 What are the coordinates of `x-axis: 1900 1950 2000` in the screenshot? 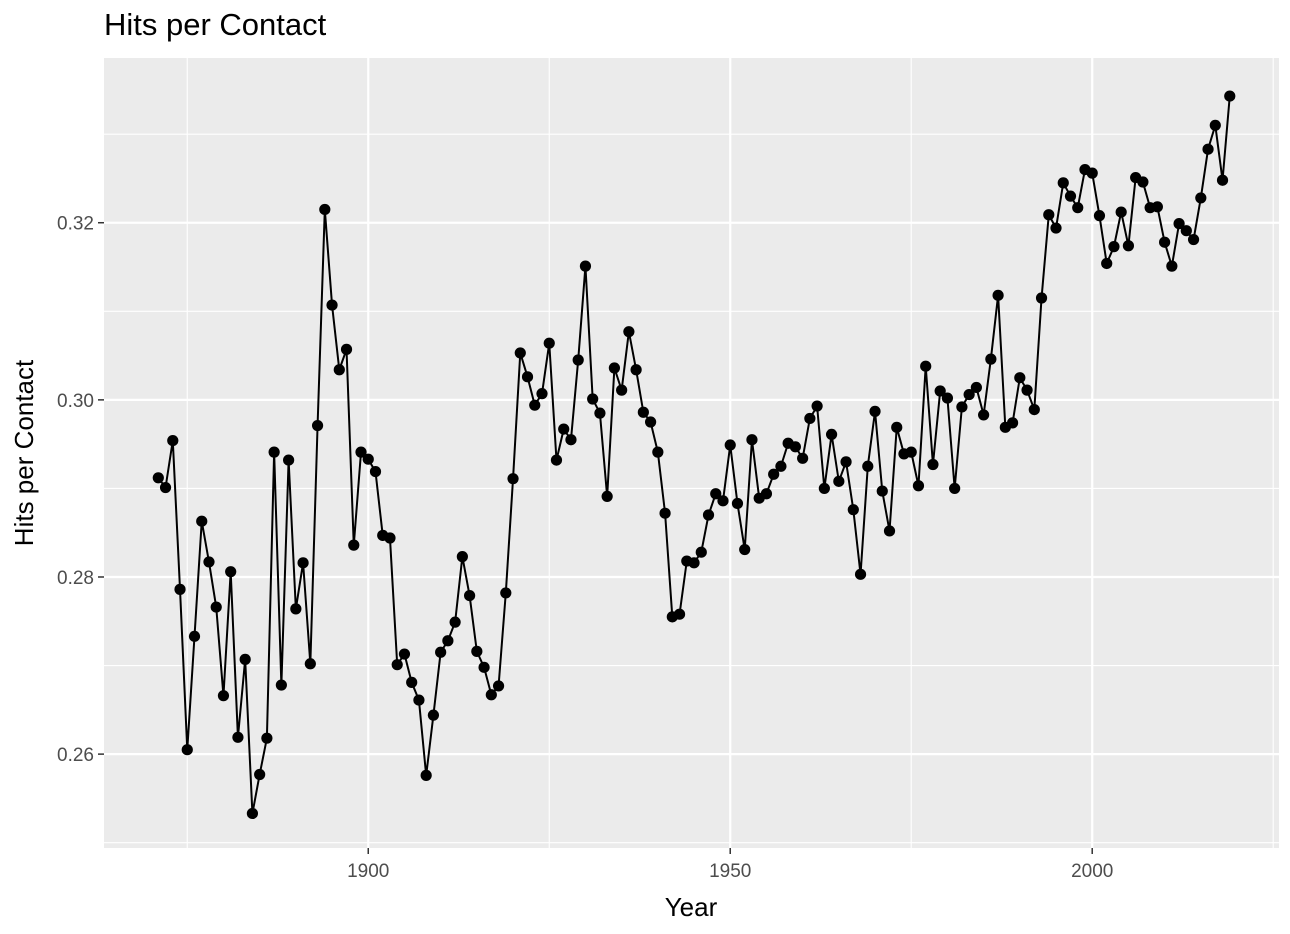 It's located at (730, 865).